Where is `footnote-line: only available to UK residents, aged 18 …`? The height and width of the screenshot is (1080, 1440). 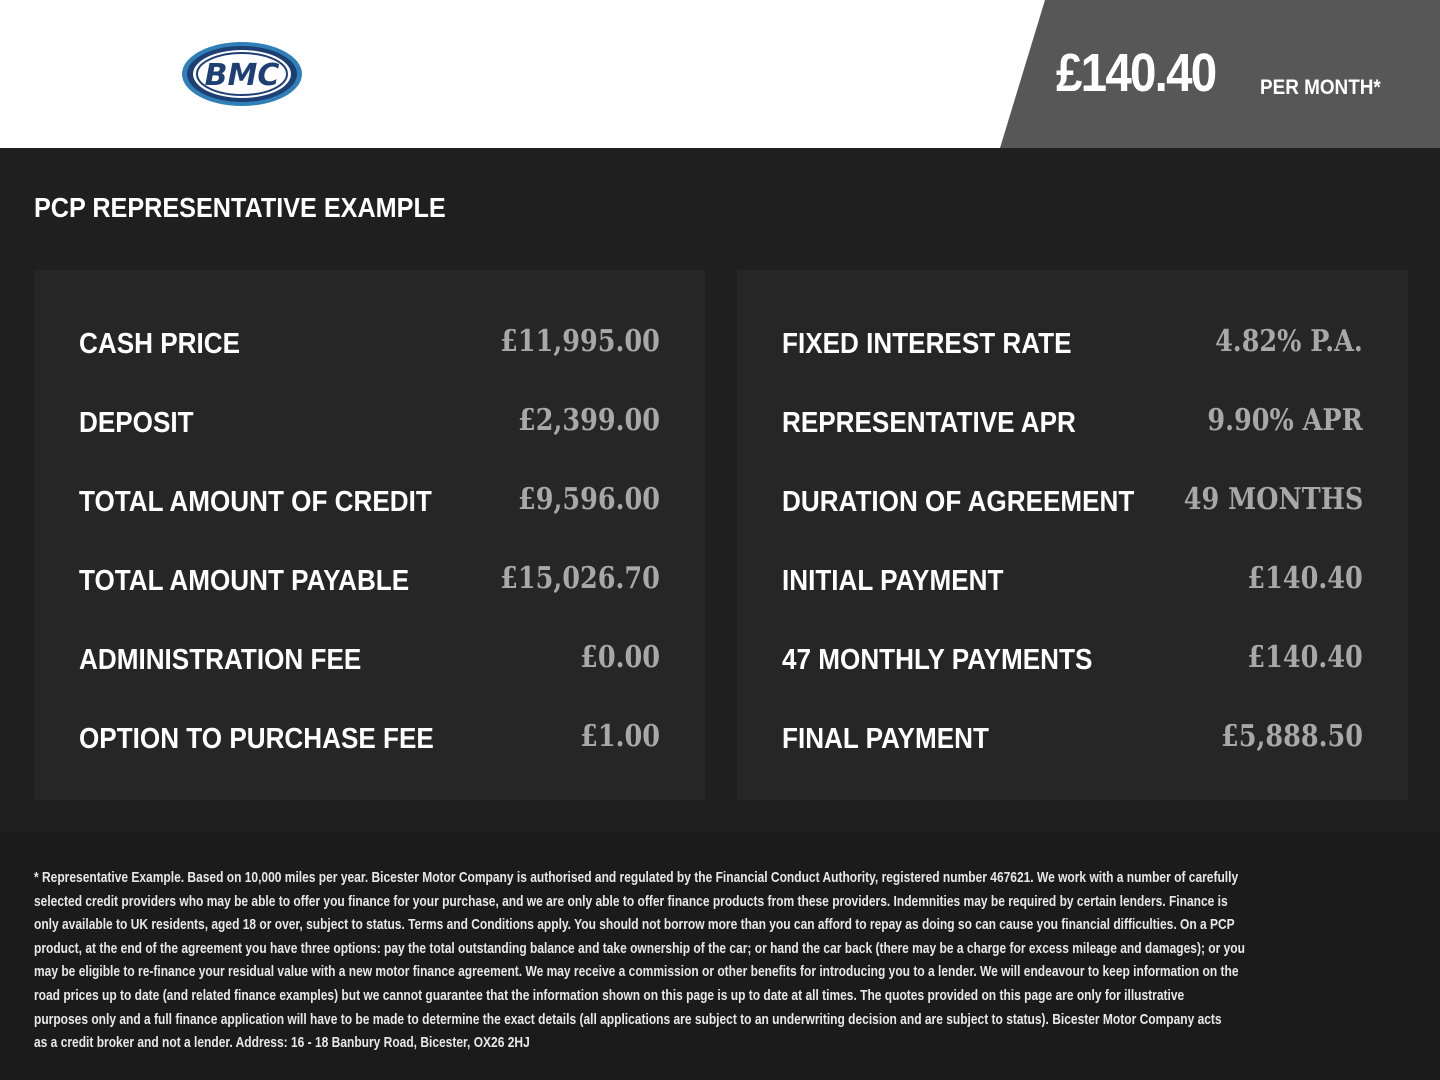
footnote-line: only available to UK residents, aged 18 … is located at coordinates (634, 925).